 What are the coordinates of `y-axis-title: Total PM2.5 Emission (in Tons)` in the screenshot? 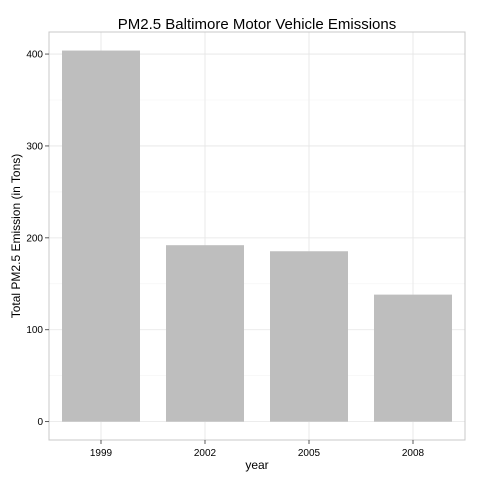 It's located at (16, 236).